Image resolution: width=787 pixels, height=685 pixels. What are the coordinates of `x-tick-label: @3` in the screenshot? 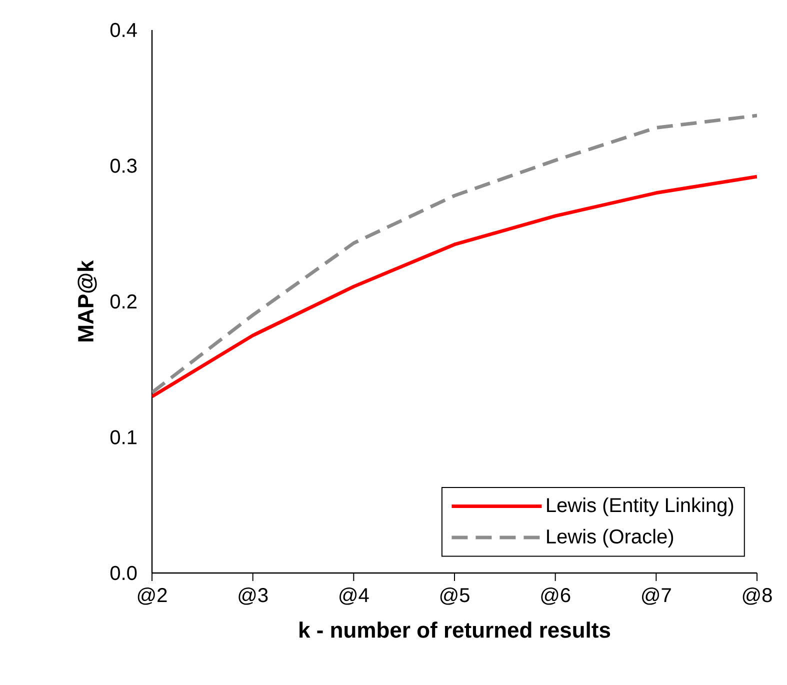 It's located at (253, 596).